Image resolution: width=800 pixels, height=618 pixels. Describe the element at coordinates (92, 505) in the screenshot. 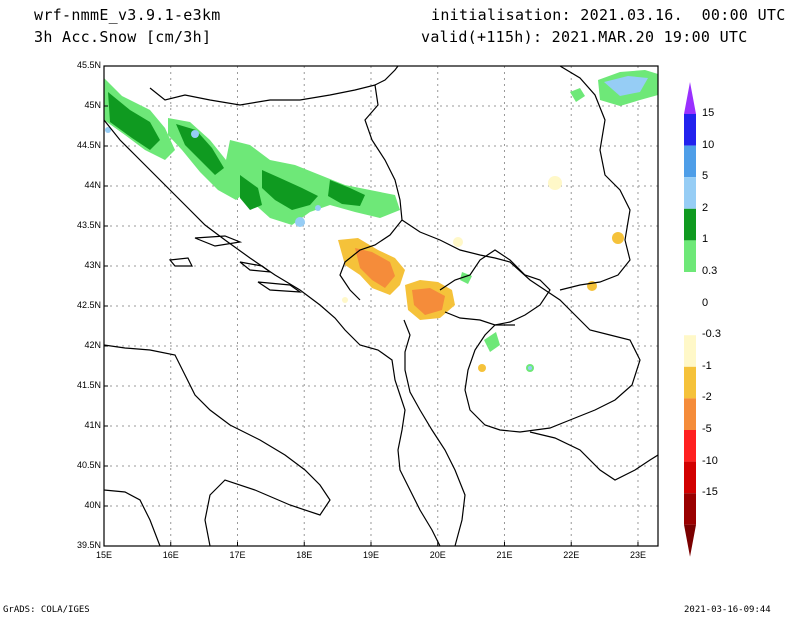

I see `lat-label: 40N` at that location.